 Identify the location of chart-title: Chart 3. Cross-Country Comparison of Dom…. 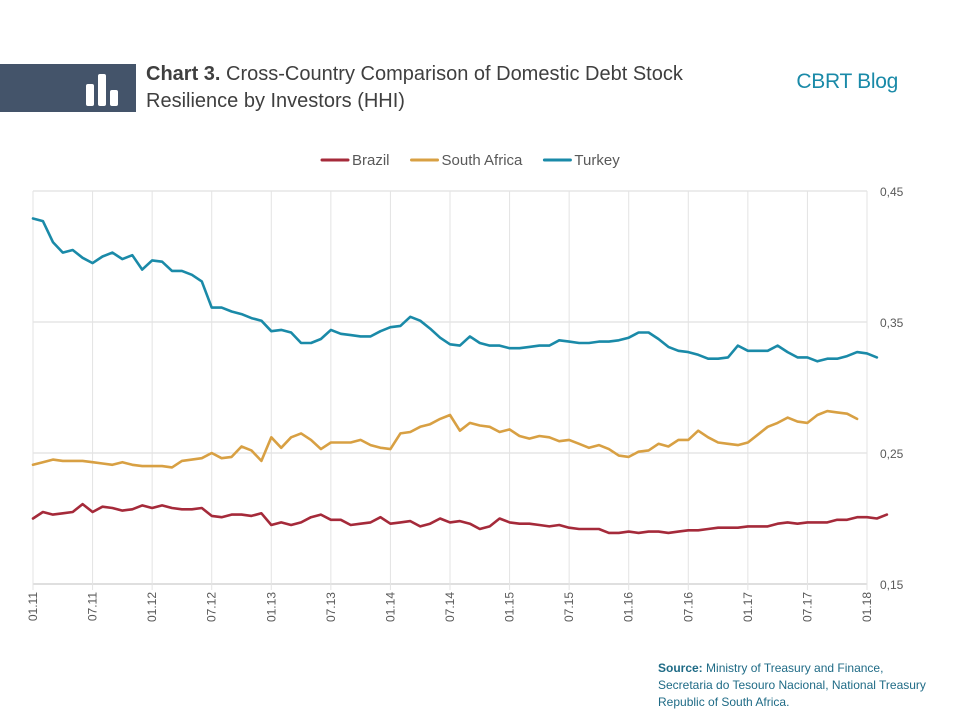
(426, 88).